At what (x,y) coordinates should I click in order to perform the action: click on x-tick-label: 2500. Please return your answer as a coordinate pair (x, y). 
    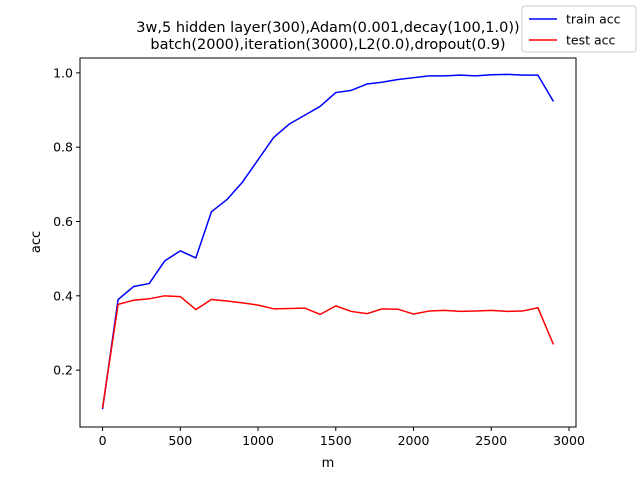
    Looking at the image, I should click on (491, 440).